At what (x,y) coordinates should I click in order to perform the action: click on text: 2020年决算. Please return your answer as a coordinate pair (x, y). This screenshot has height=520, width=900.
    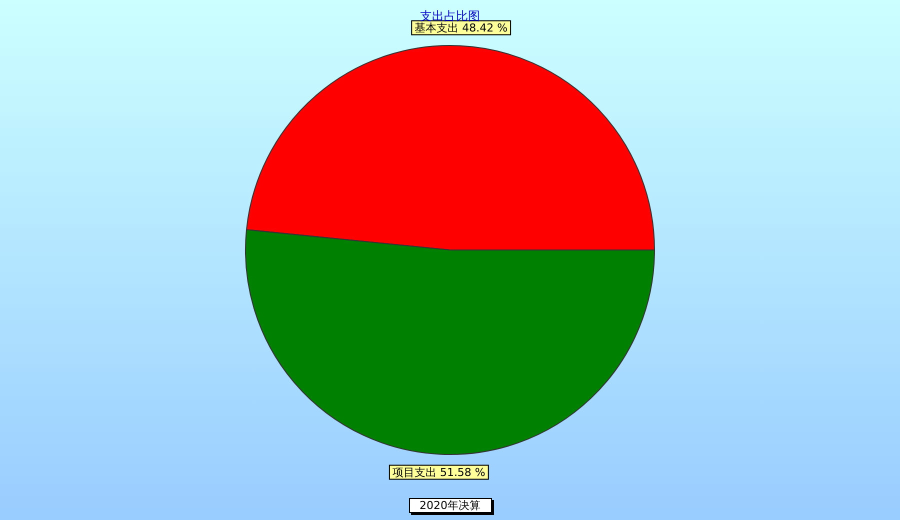
    Looking at the image, I should click on (450, 505).